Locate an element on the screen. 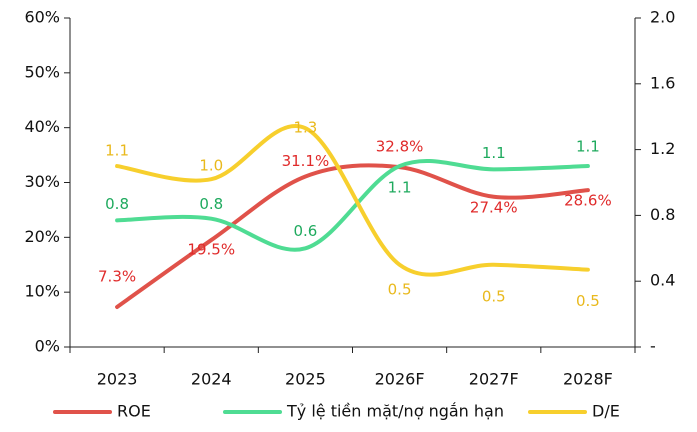  legend-label: Tỷ lệ tiền mặt/nợ ngắn hạn is located at coordinates (395, 411).